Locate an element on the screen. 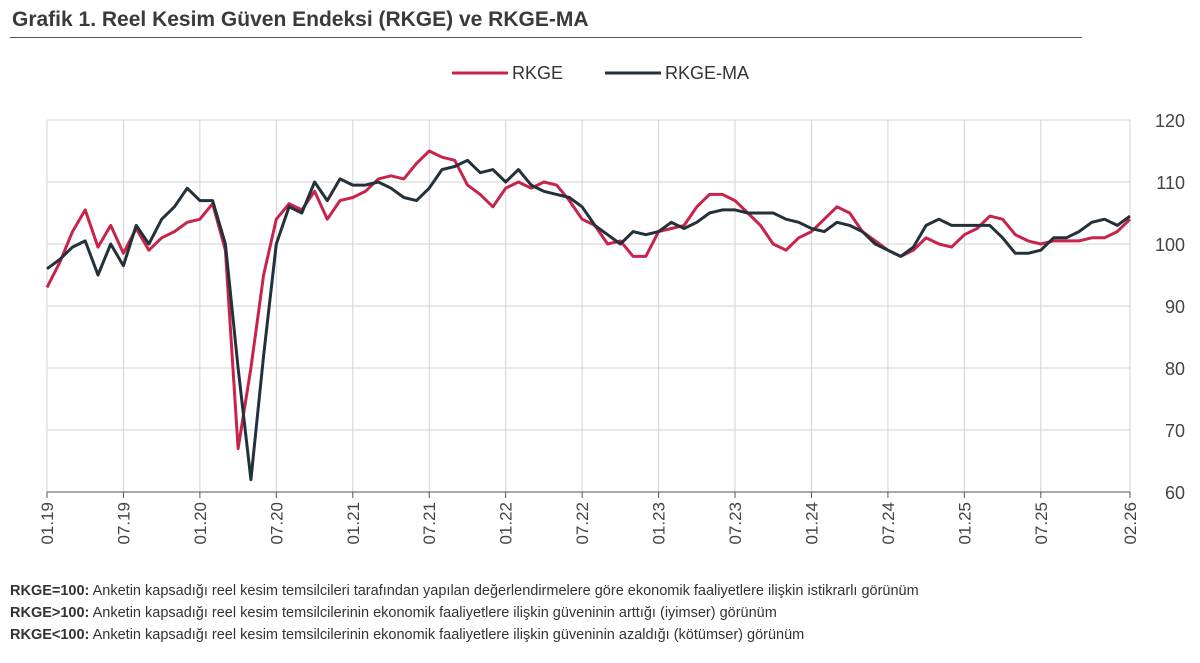 This screenshot has height=663, width=1200. note-term: RKGE=100: is located at coordinates (50, 591).